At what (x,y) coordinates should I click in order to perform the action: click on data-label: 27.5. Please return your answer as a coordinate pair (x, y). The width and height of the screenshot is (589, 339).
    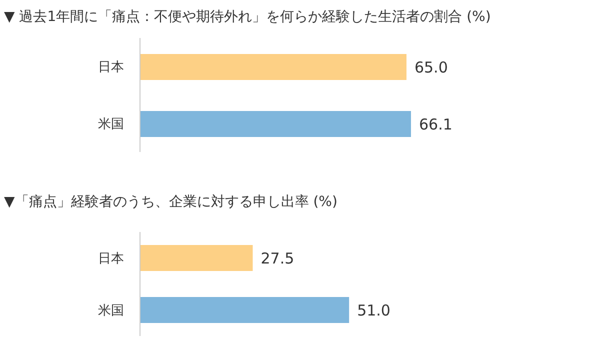
    Looking at the image, I should click on (277, 258).